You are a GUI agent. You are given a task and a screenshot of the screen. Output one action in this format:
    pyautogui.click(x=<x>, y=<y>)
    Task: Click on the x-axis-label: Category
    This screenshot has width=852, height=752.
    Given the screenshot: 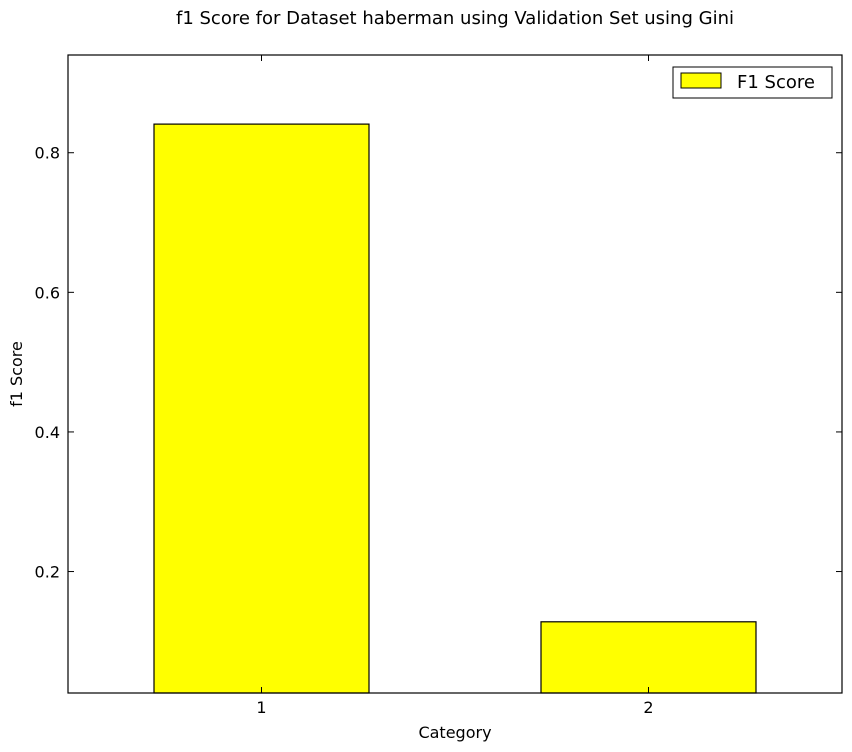 What is the action you would take?
    pyautogui.click(x=454, y=732)
    